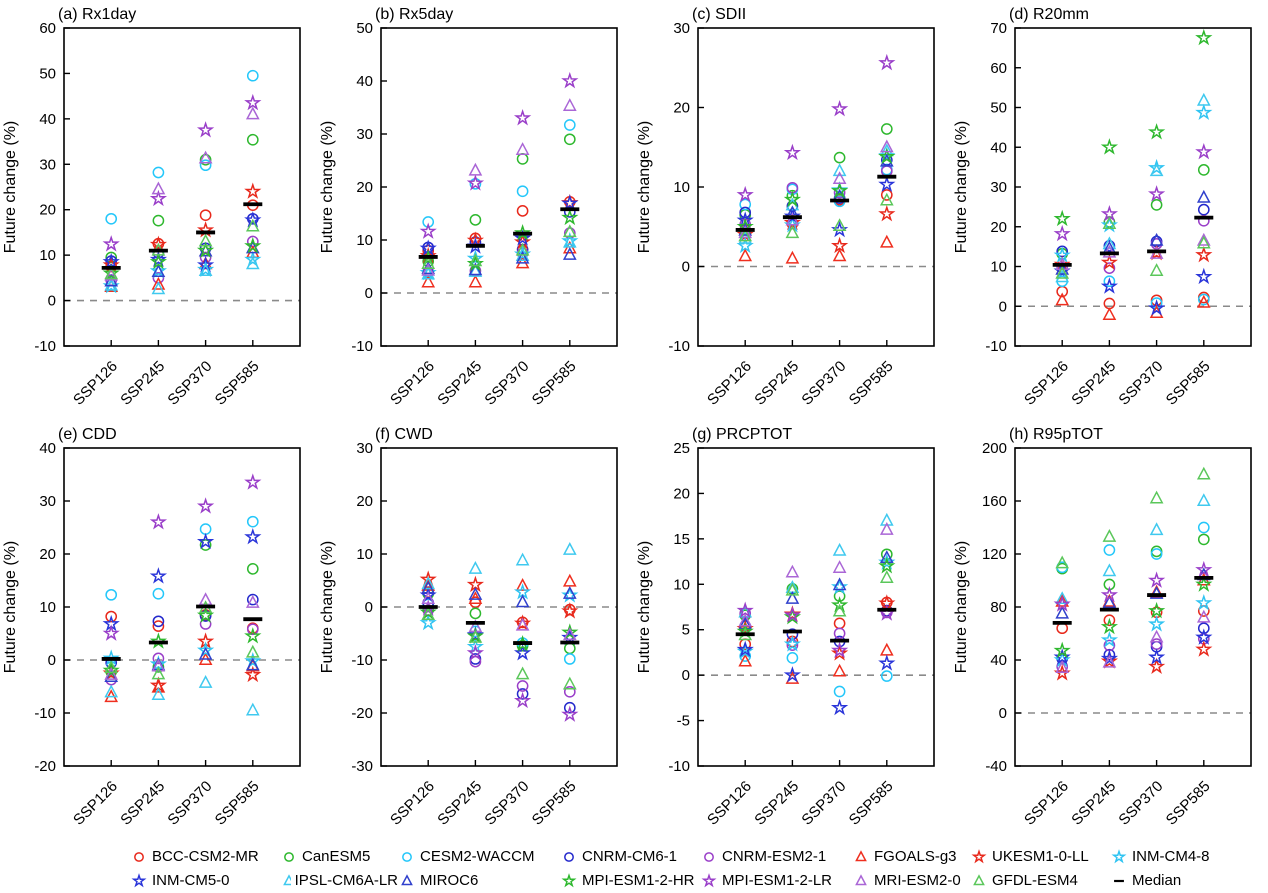  What do you see at coordinates (994, 501) in the screenshot?
I see `y-tick-label: 160` at bounding box center [994, 501].